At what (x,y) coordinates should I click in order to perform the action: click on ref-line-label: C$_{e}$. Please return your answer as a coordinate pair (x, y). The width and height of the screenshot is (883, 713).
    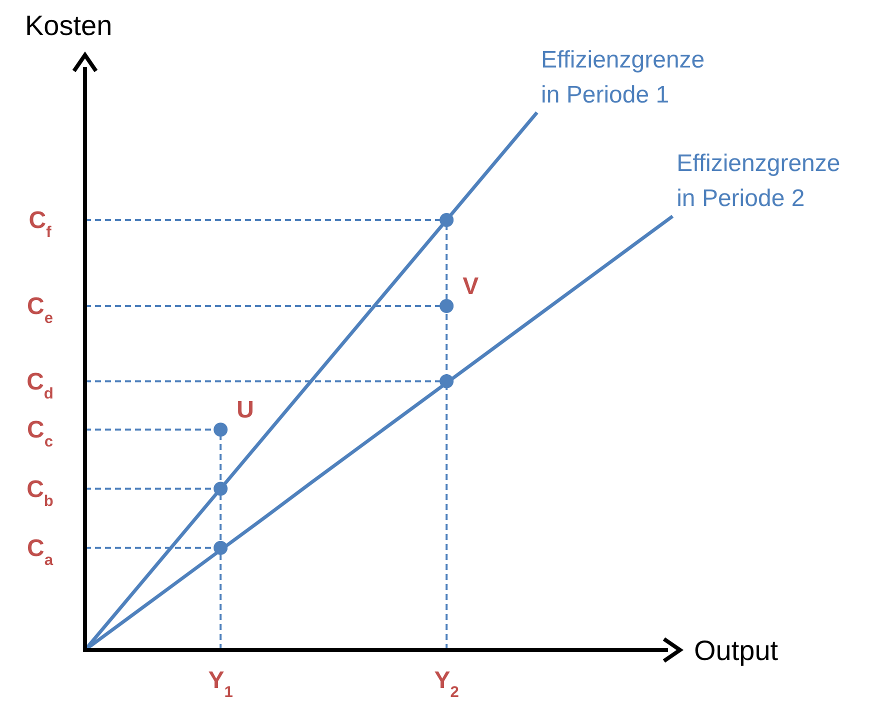
    Looking at the image, I should click on (40, 309).